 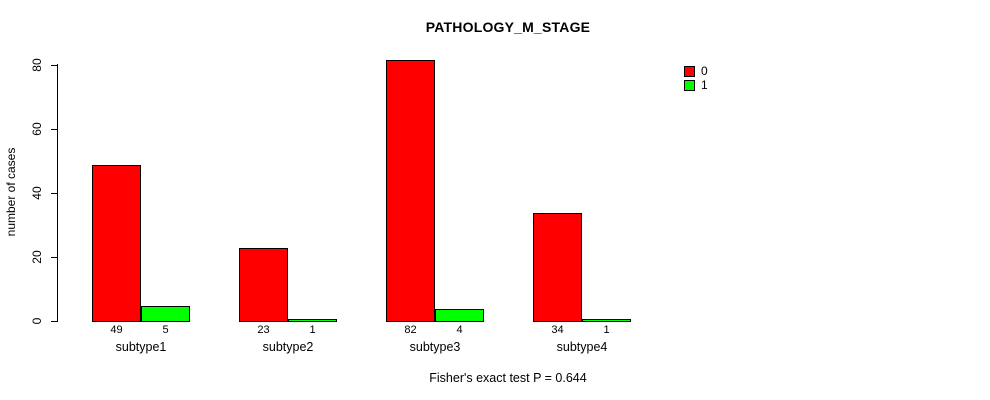 I want to click on y-axis-title: number of cases, so click(x=11, y=192).